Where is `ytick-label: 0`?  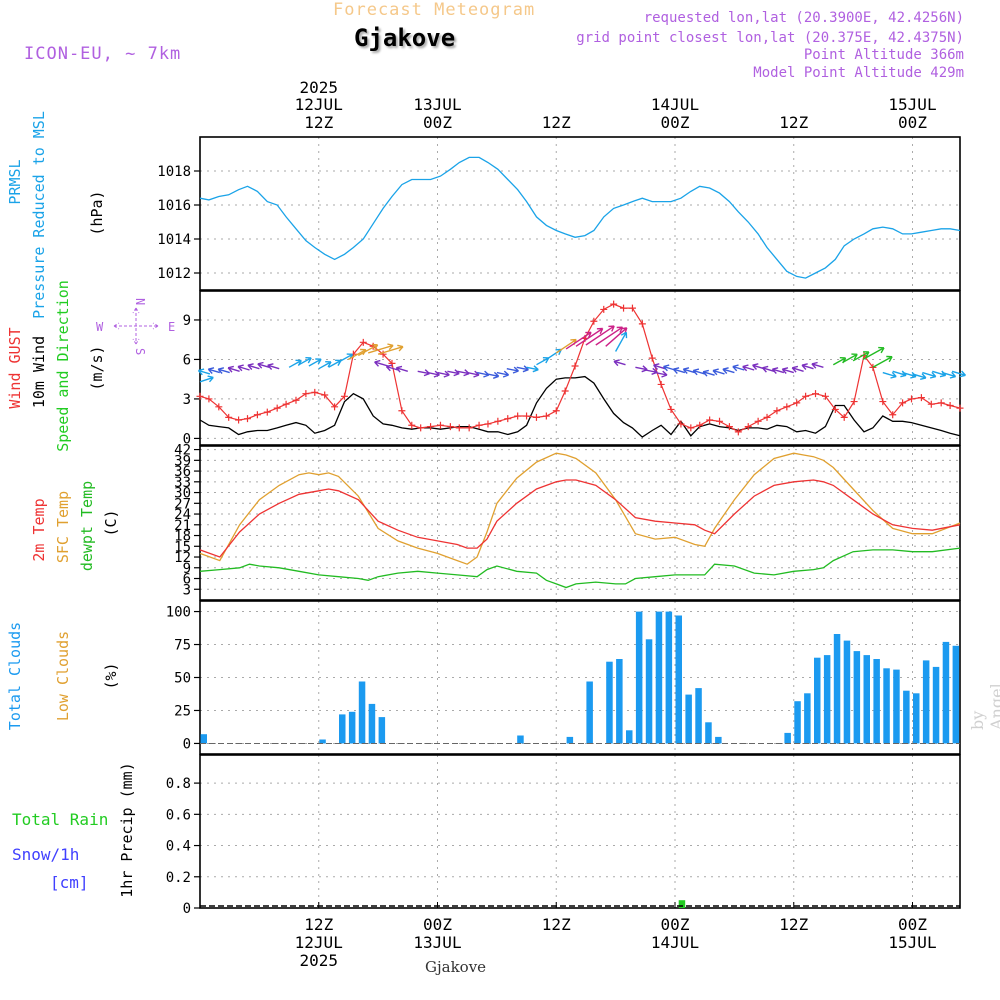 ytick-label: 0 is located at coordinates (187, 439).